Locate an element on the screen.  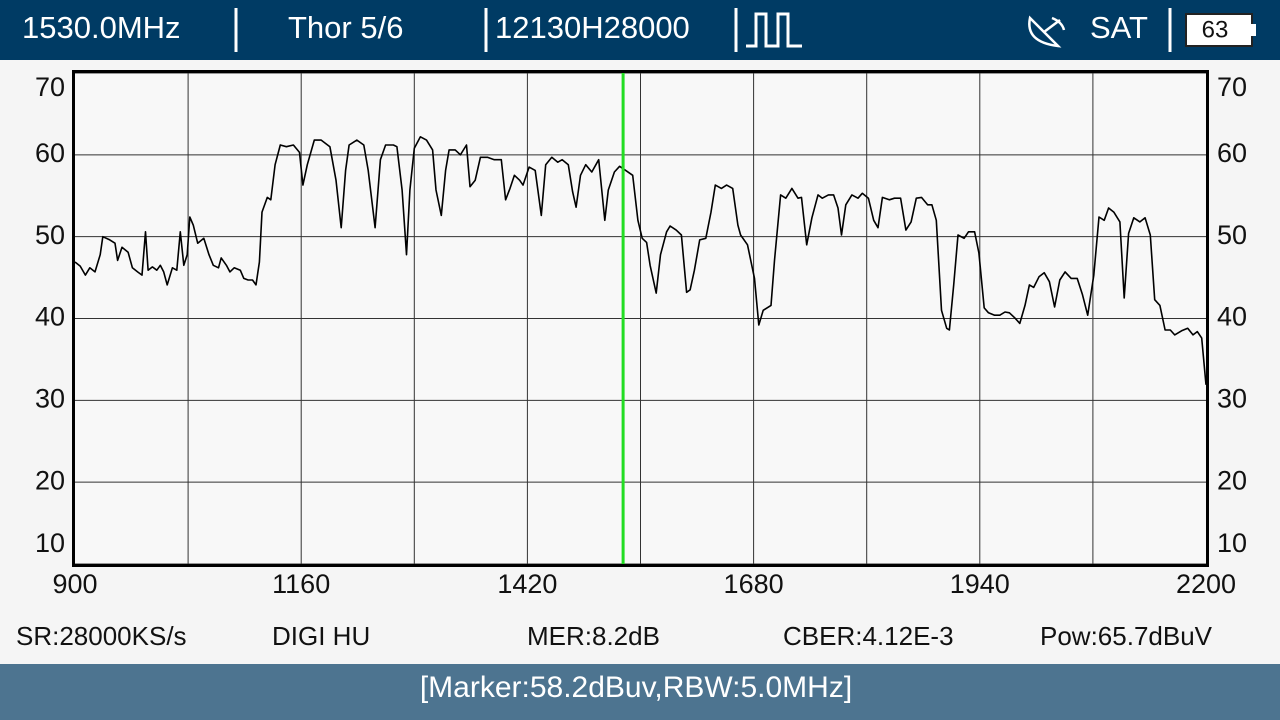
battery is located at coordinates (1219, 30).